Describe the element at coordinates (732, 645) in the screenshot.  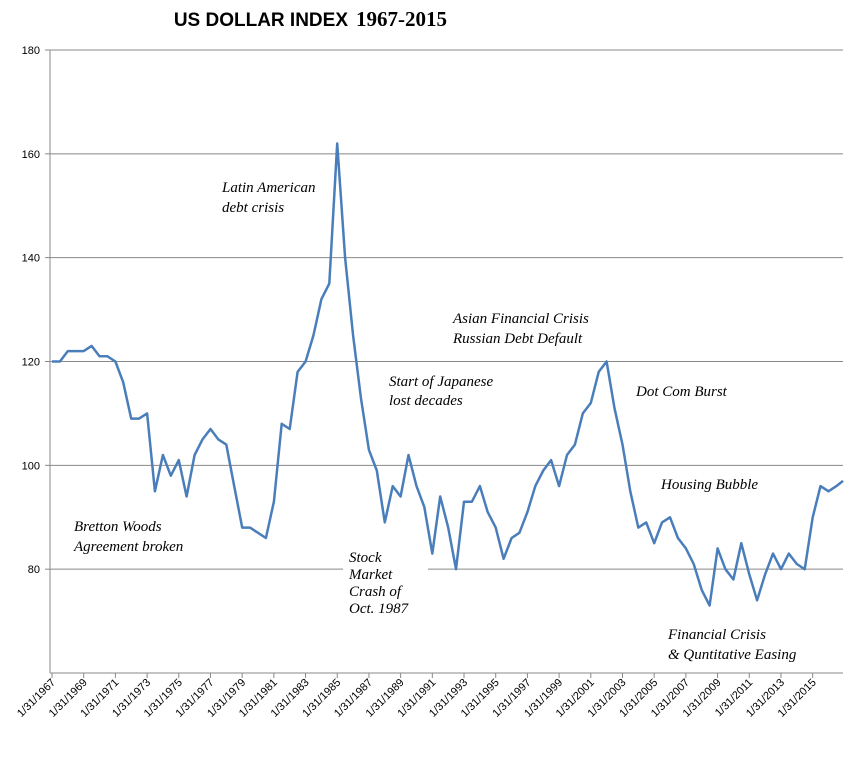
I see `annotation: Financial Crisis & Quntitative Easing` at that location.